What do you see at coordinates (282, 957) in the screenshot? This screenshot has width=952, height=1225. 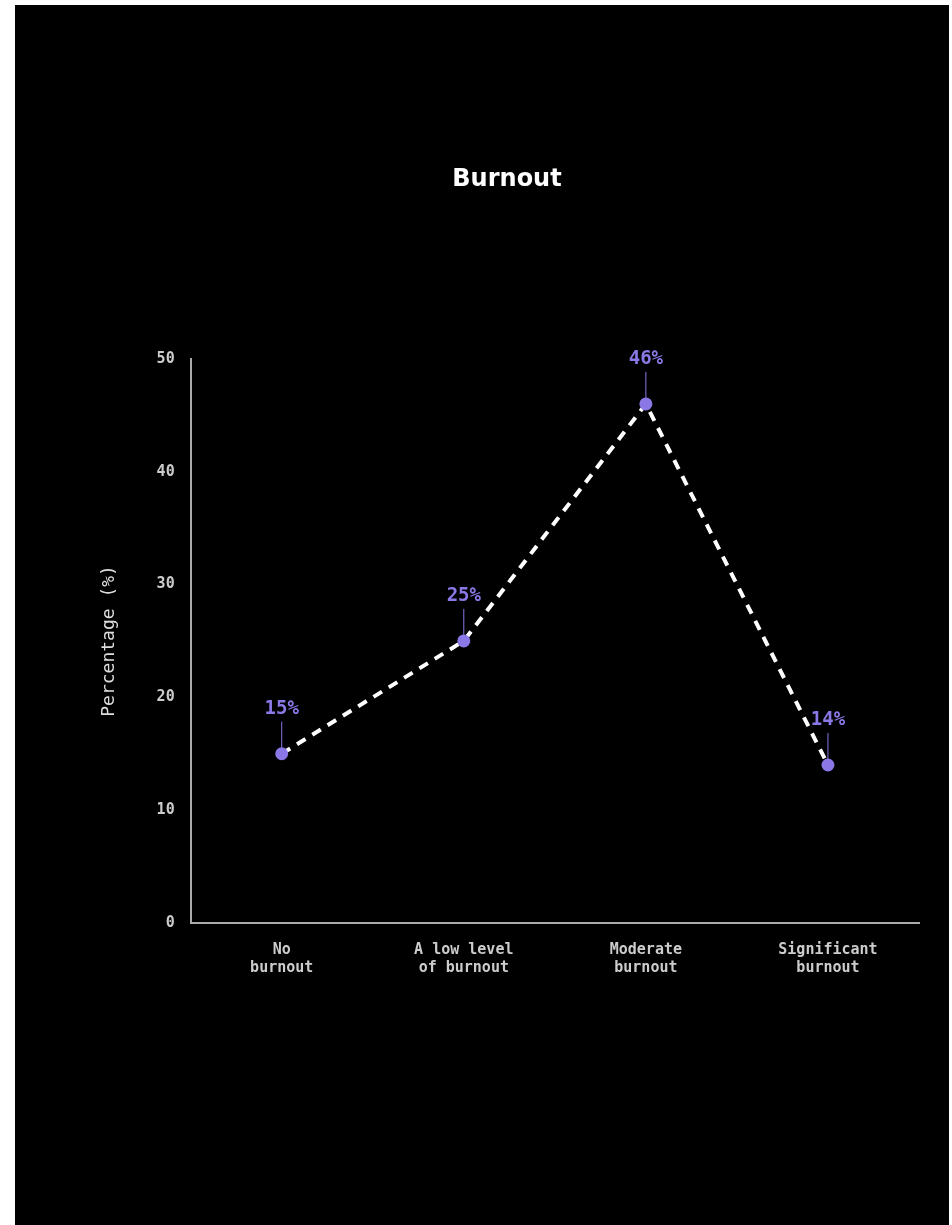 I see `x-tick-label: No burnout` at bounding box center [282, 957].